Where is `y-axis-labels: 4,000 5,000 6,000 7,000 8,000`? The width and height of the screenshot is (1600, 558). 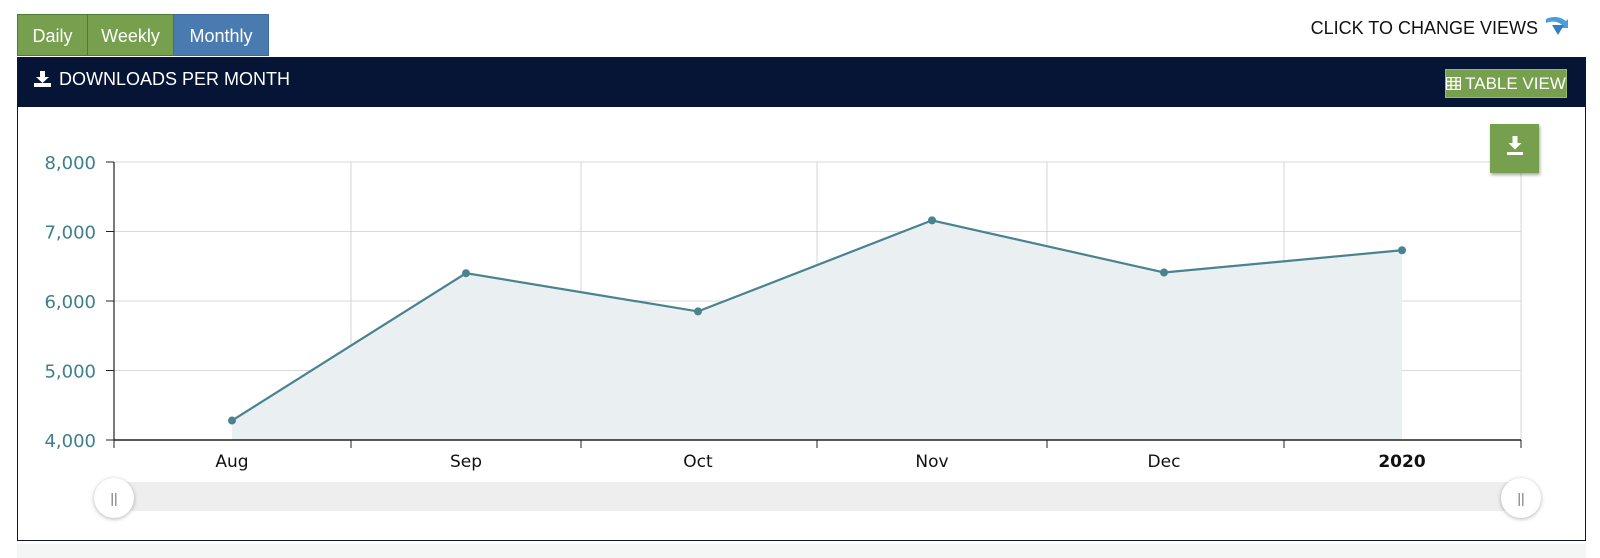 y-axis-labels: 4,000 5,000 6,000 7,000 8,000 is located at coordinates (70, 302).